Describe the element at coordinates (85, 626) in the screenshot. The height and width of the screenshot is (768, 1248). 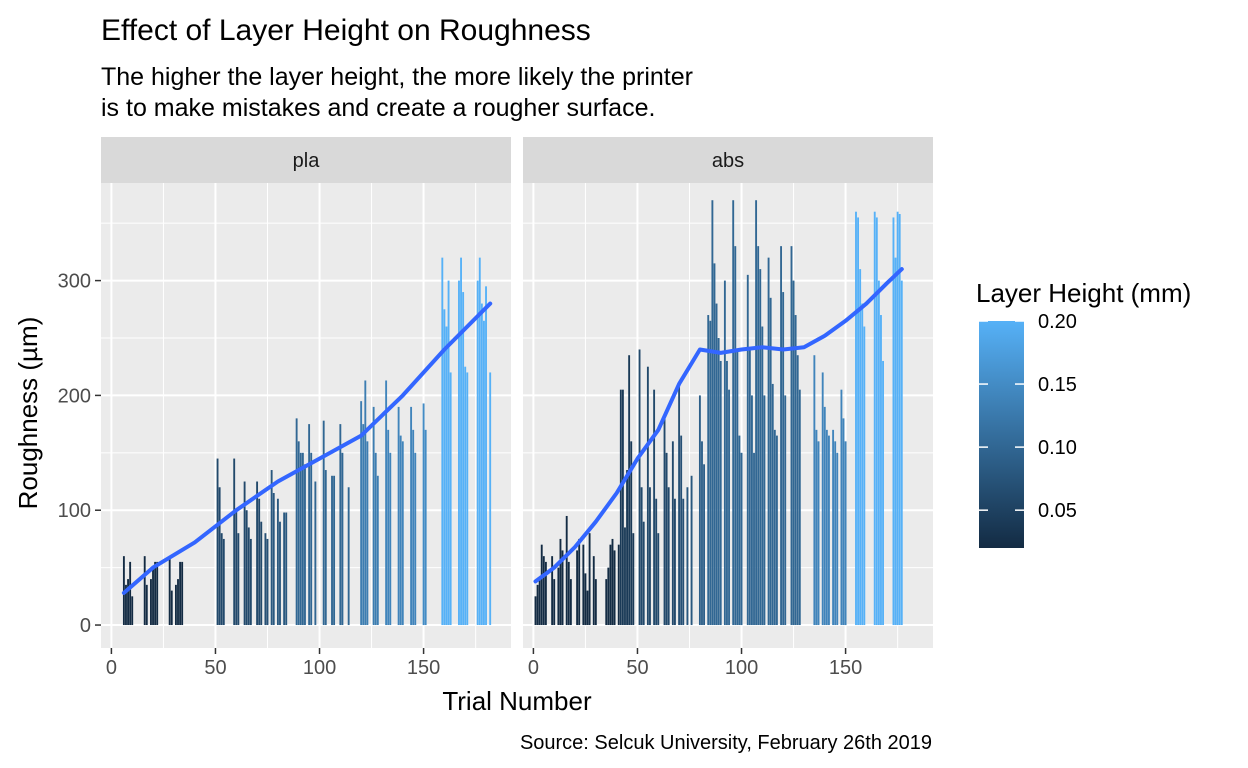
I see `y-tick-label: 0` at that location.